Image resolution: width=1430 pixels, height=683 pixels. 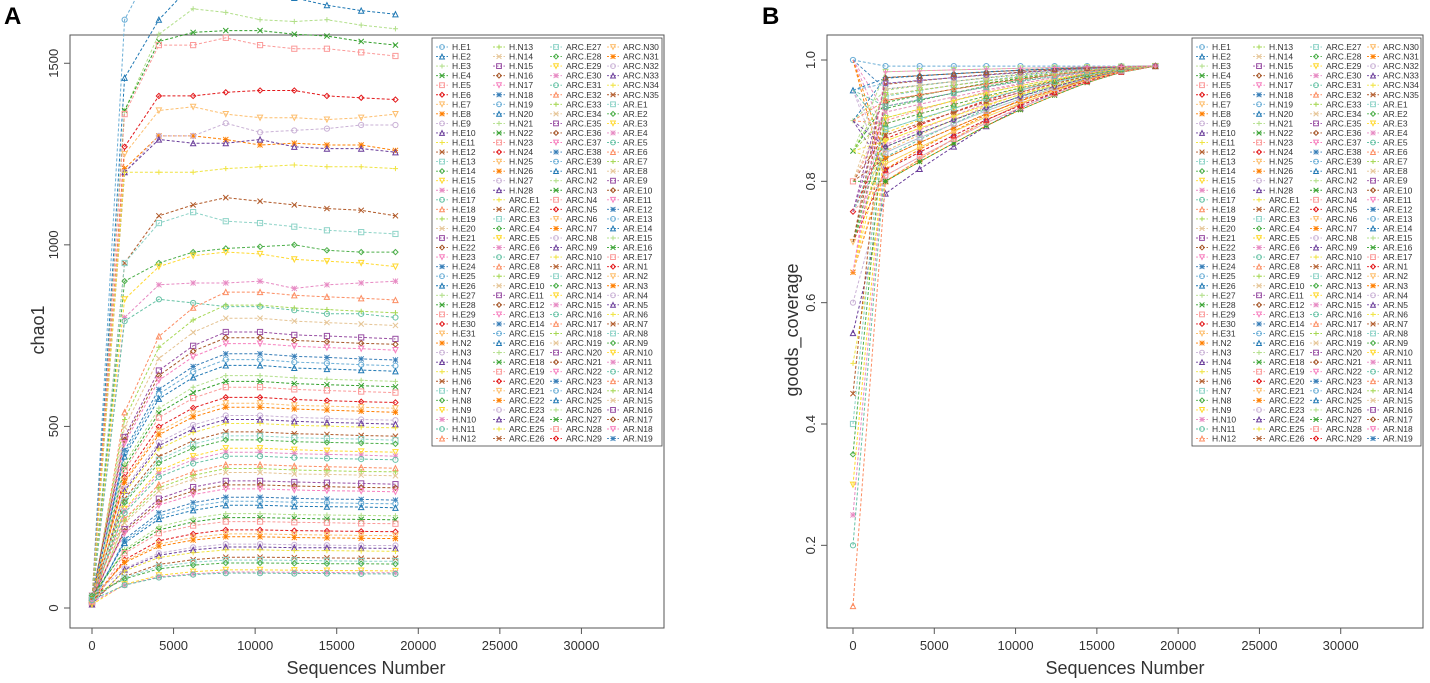 I want to click on y-tick-label: 1.0, so click(x=810, y=60).